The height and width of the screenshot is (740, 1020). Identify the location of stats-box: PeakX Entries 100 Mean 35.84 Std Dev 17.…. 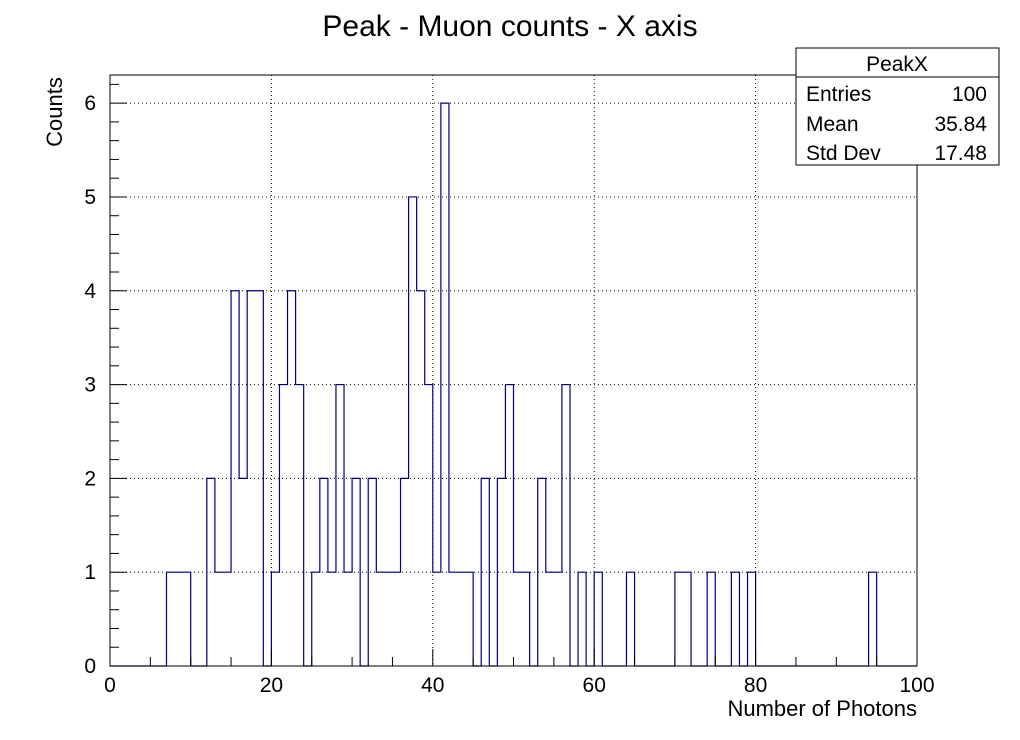
(897, 106).